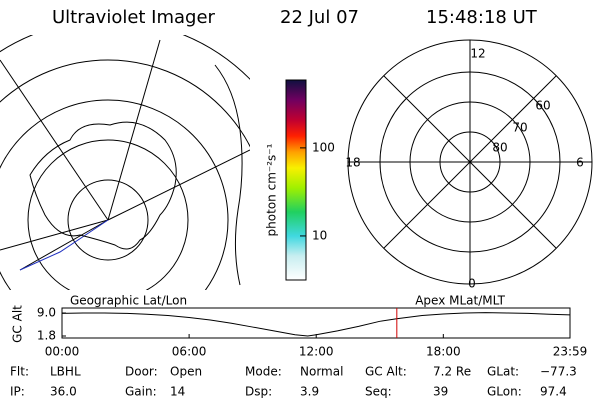  Describe the element at coordinates (189, 352) in the screenshot. I see `x-tick-label: 06:00` at that location.